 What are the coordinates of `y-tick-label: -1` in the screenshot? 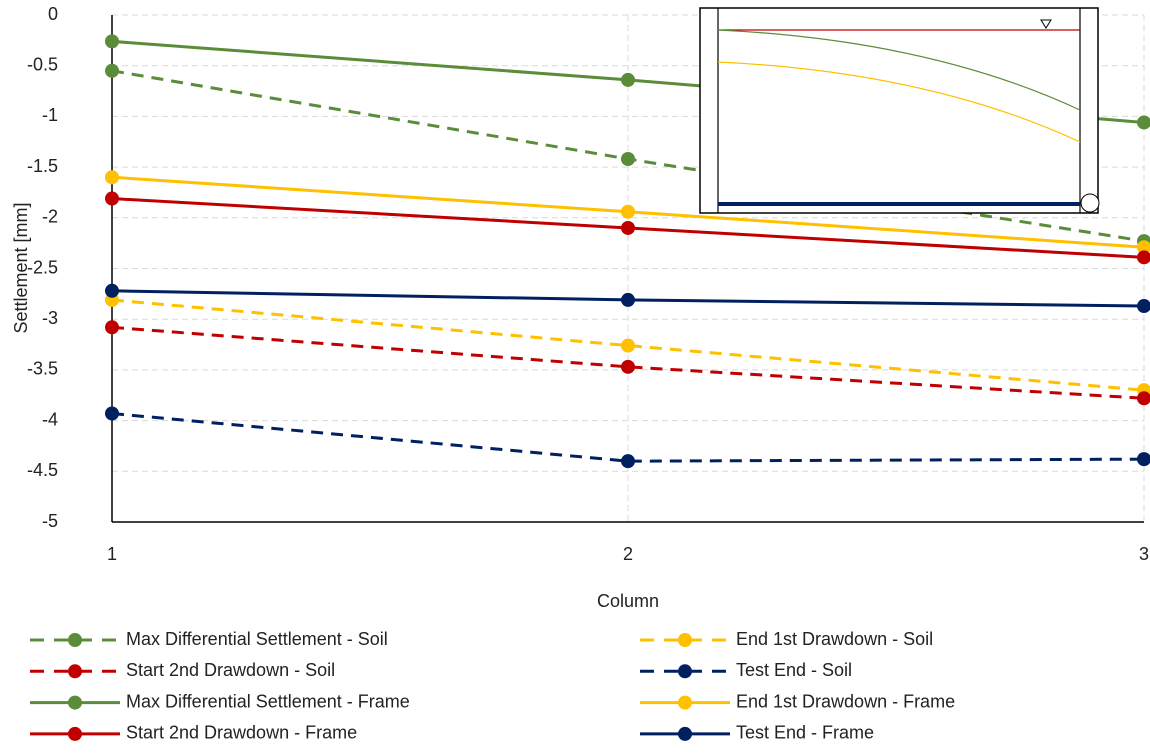 It's located at (50, 115).